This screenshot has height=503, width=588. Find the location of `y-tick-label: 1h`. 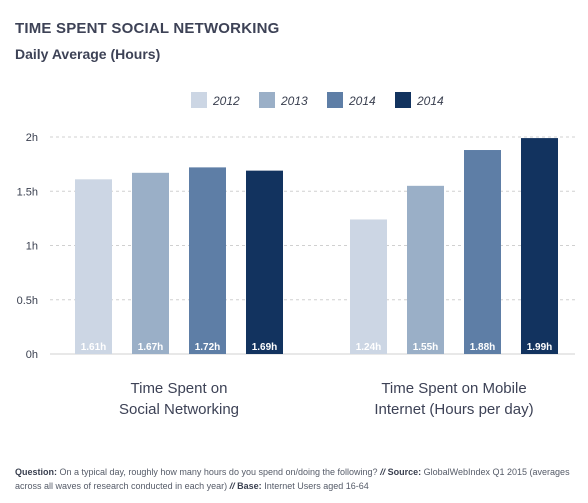

y-tick-label: 1h is located at coordinates (32, 247).